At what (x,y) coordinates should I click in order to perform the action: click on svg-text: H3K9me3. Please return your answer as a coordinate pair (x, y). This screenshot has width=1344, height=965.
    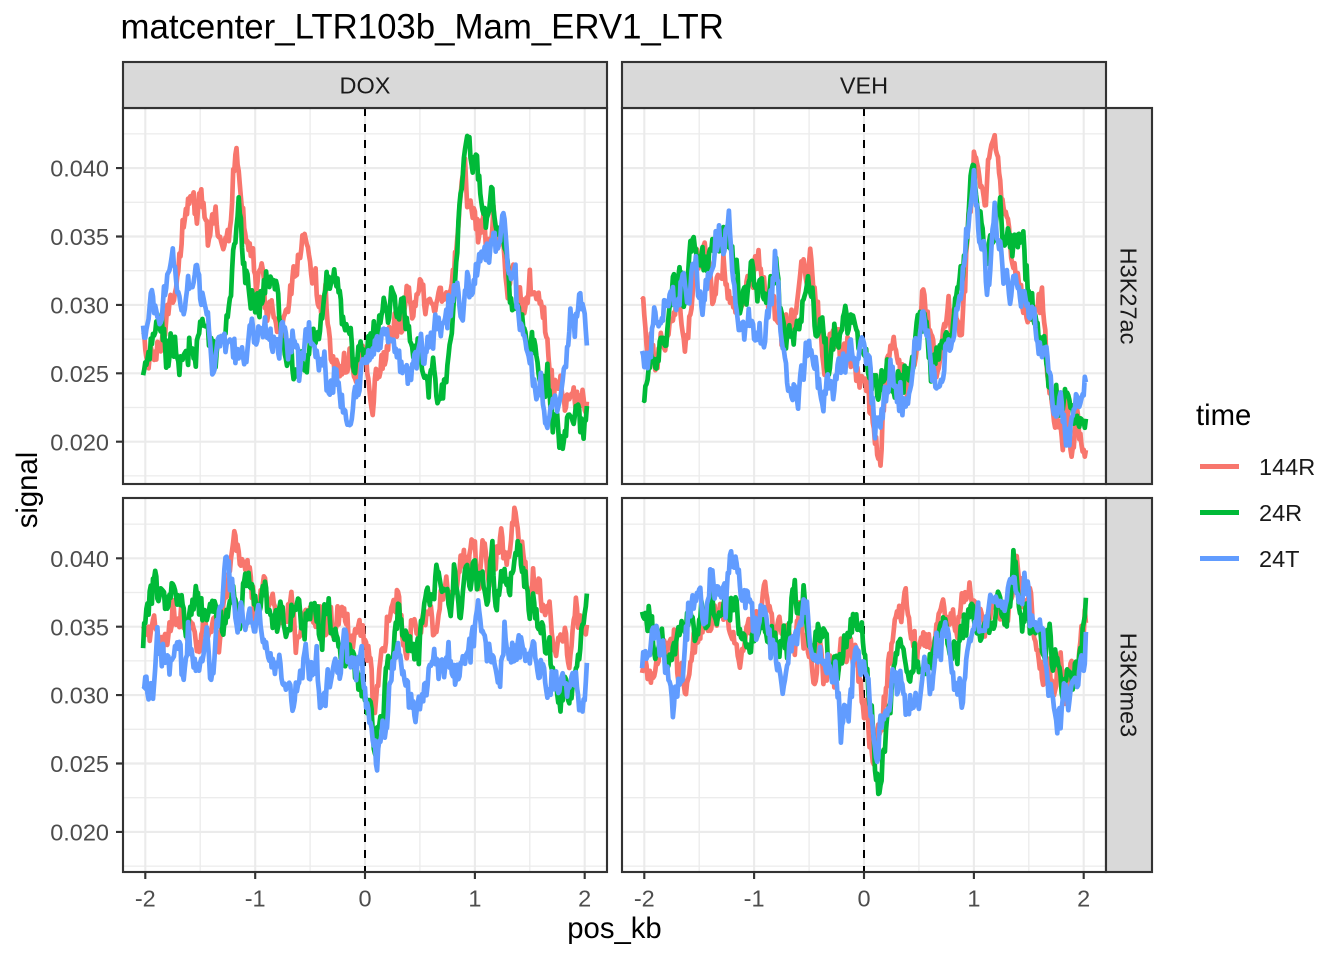
    Looking at the image, I should click on (1129, 685).